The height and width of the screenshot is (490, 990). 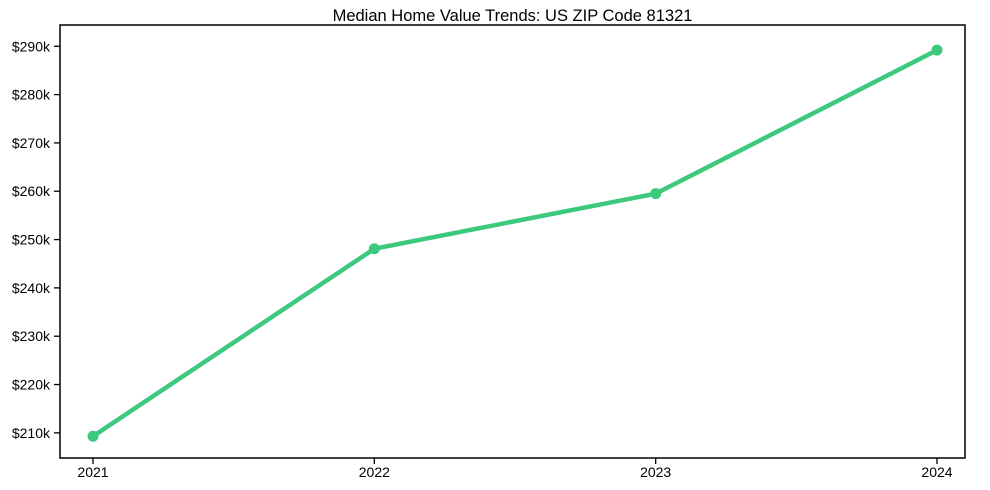 What do you see at coordinates (92, 472) in the screenshot?
I see `x-tick-label: 2021` at bounding box center [92, 472].